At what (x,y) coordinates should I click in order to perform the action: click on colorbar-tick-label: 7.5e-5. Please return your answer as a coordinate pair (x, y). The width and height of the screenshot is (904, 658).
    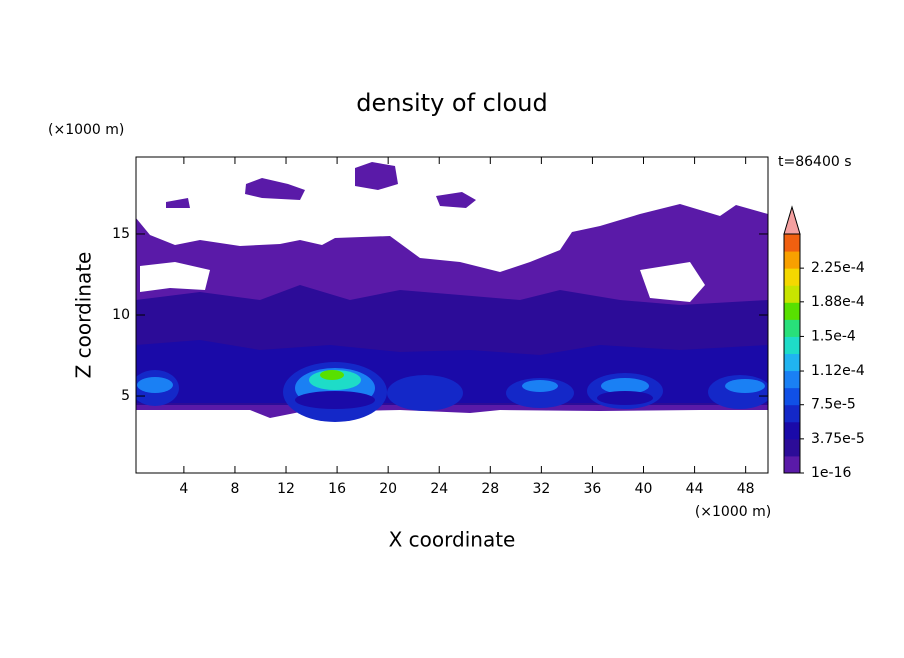
    Looking at the image, I should click on (833, 405).